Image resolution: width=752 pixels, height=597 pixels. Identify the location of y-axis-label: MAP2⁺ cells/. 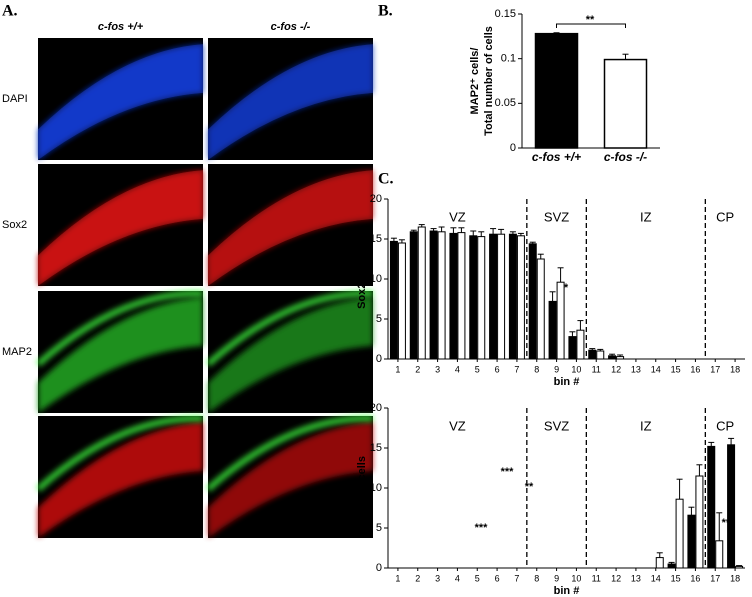
(475, 81).